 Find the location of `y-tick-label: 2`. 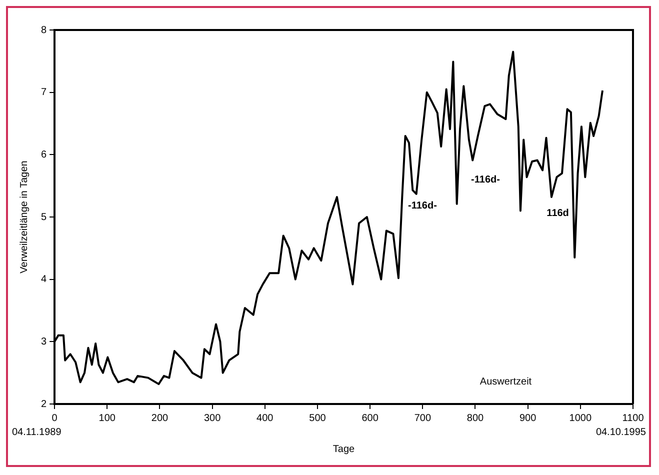

y-tick-label: 2 is located at coordinates (44, 404).